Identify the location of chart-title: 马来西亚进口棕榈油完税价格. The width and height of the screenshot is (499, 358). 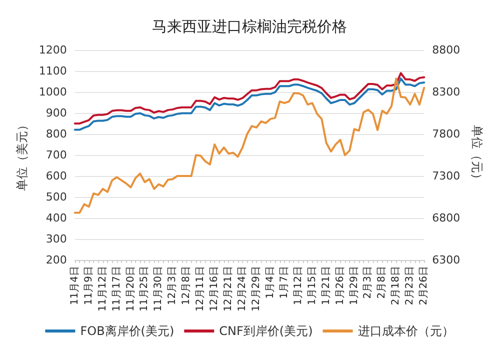
(249, 27).